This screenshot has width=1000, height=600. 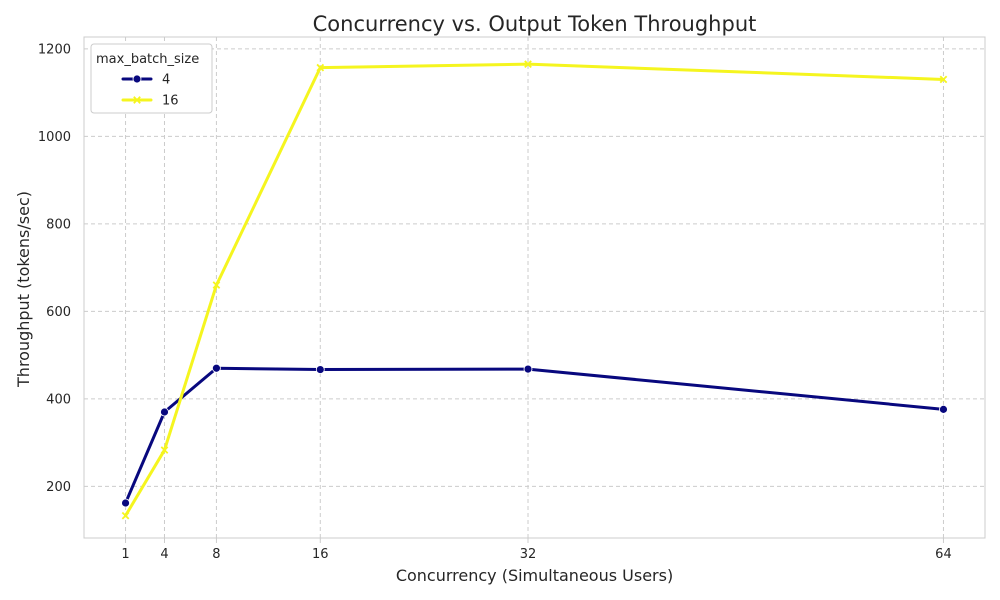 What do you see at coordinates (170, 101) in the screenshot?
I see `legend-label: 16` at bounding box center [170, 101].